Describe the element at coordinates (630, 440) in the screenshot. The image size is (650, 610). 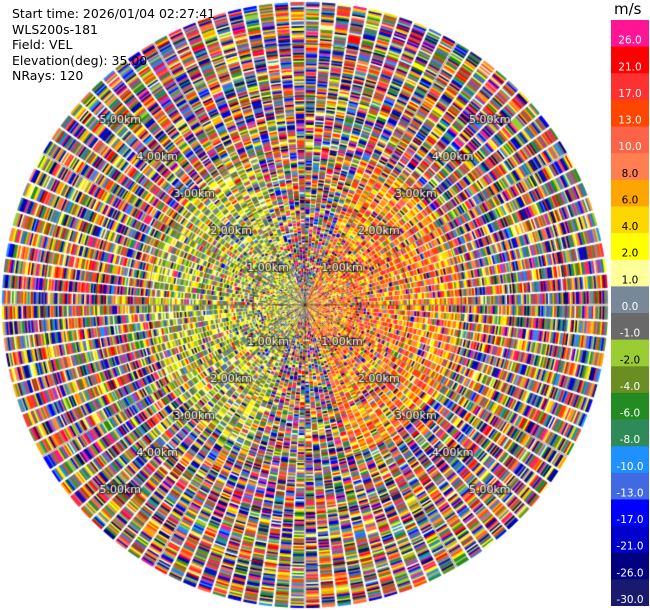
I see `colorbar-tick-label: -8.0` at that location.